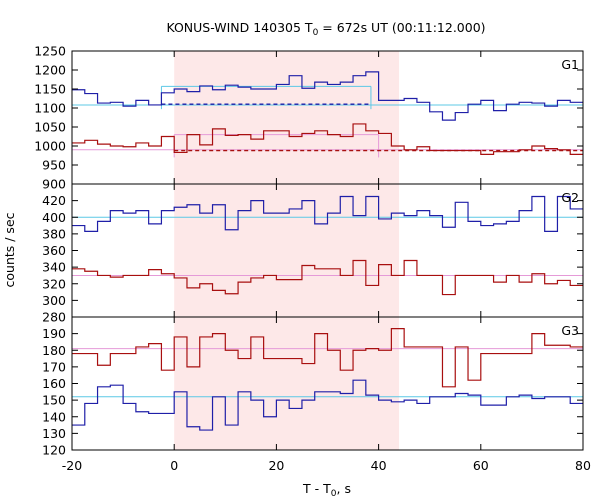  I want to click on g2-series-blue, so click(327, 213).